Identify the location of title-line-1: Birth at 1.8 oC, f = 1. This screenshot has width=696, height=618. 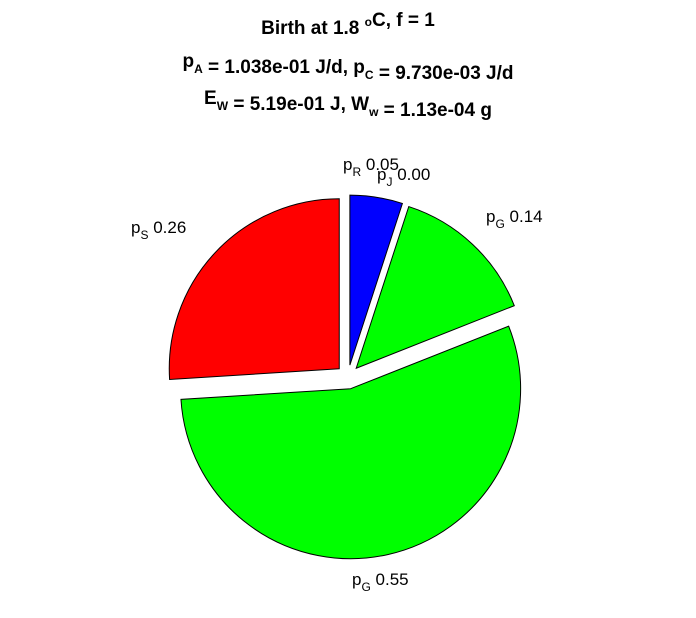
(348, 24).